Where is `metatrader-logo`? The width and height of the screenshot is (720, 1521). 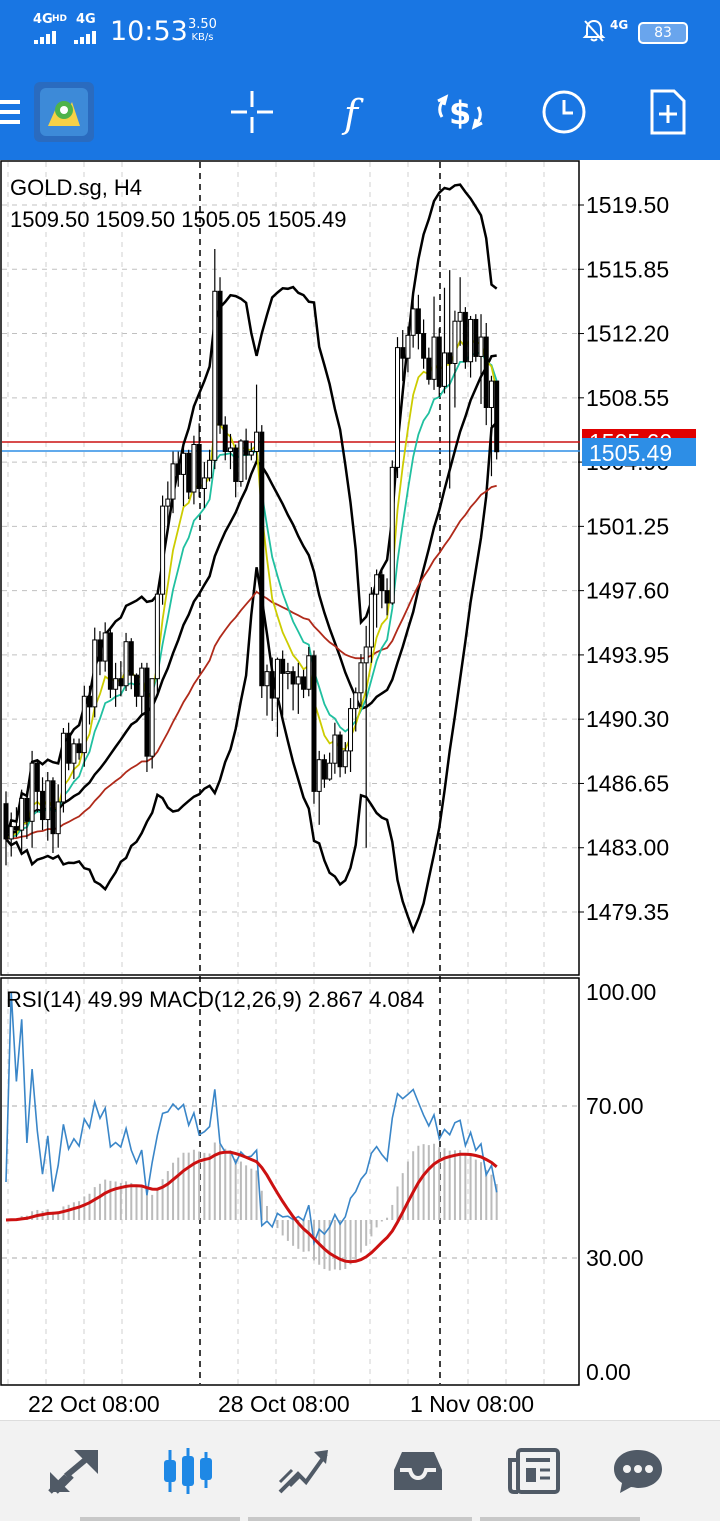 metatrader-logo is located at coordinates (64, 112).